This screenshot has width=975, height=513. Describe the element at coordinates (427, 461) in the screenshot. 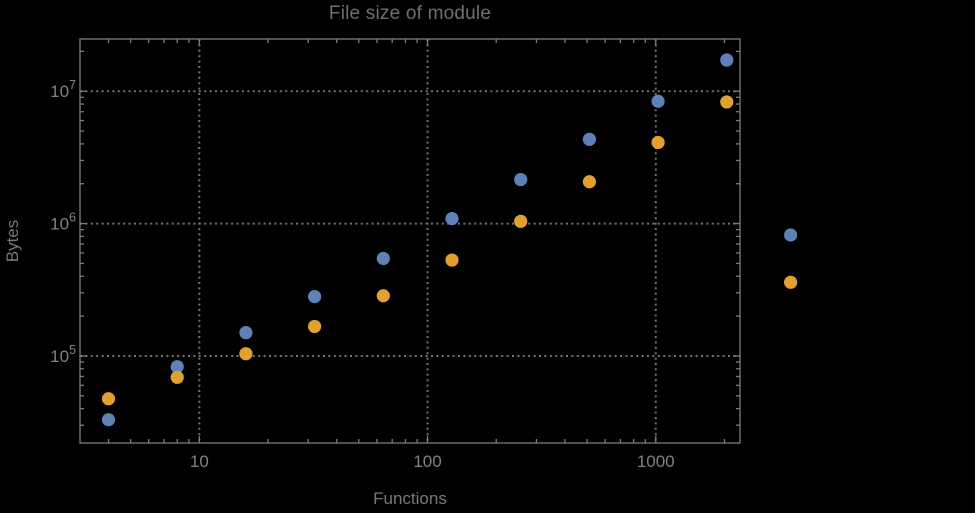

I see `x-tick-label: 100` at that location.